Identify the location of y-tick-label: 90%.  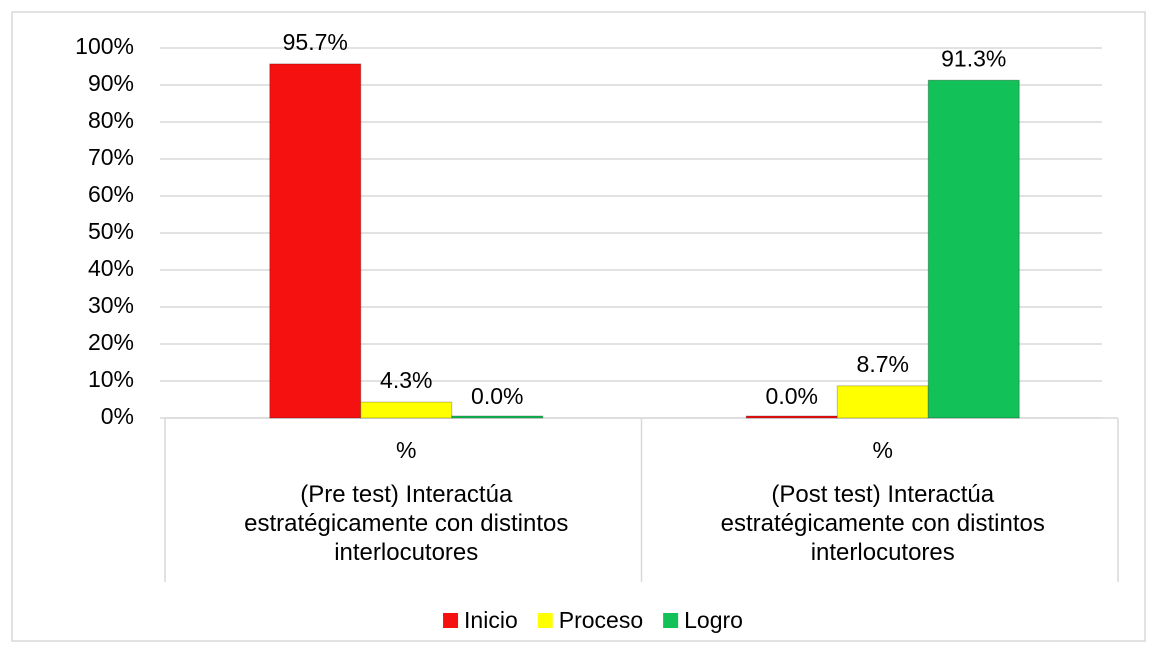
(111, 83).